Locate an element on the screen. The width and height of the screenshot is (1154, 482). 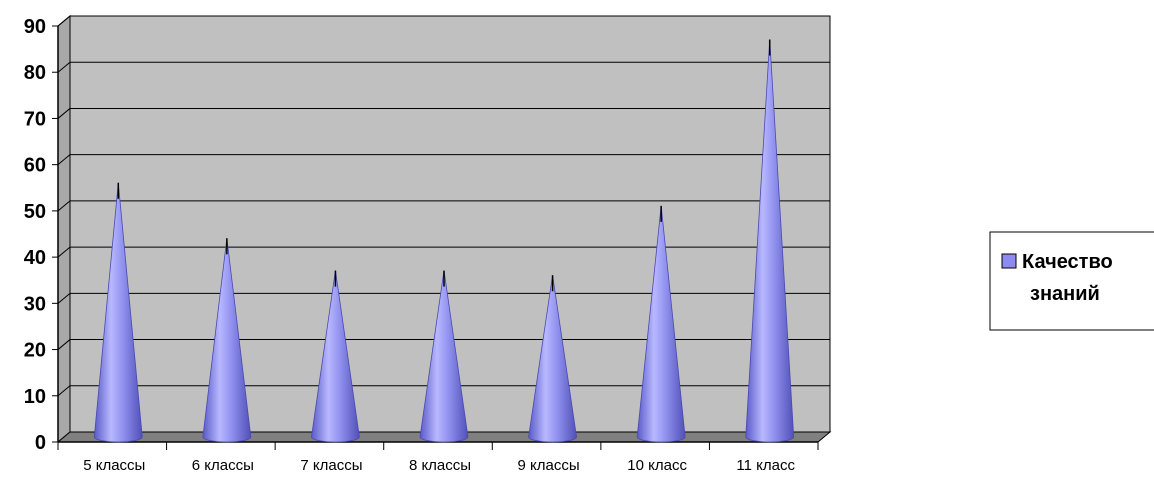
legend: Качество знаний is located at coordinates (1071, 281).